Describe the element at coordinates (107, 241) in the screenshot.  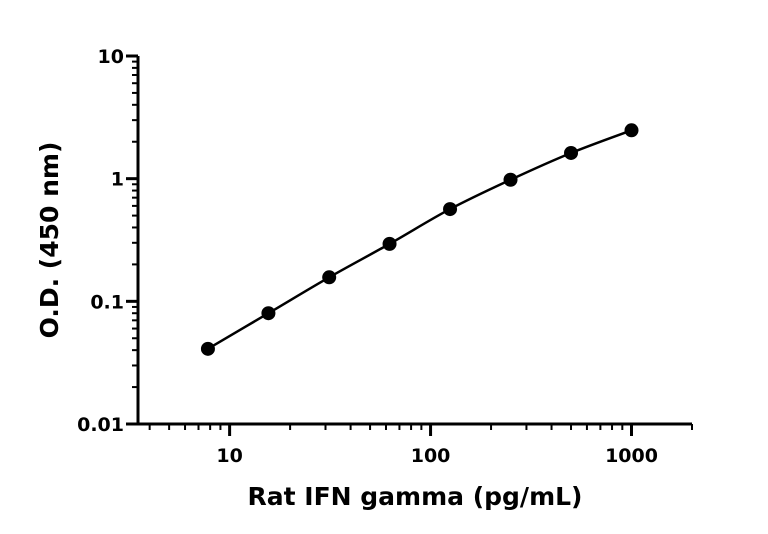
I see `y-ticks: 0.01 0.1 1 10` at that location.